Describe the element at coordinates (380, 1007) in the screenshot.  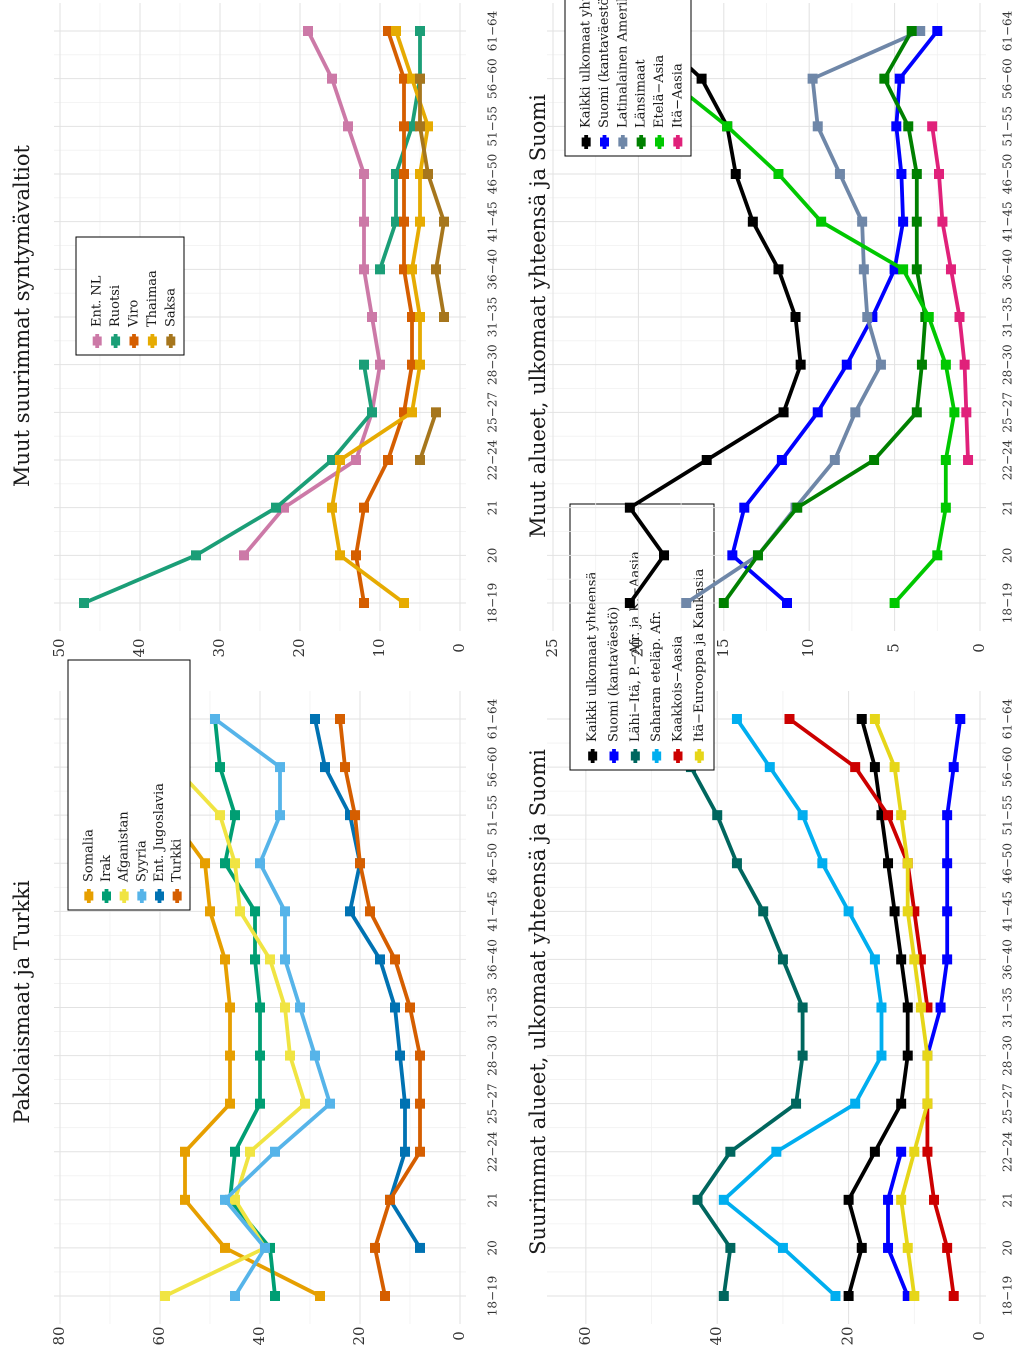
I see `series-turkki` at that location.